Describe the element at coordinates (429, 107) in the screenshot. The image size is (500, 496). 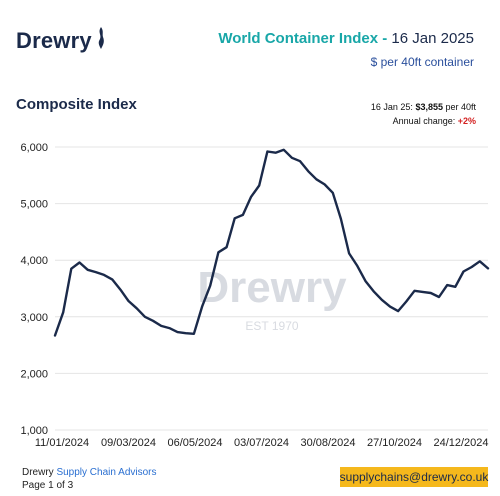
I see `latest-value: $3,855` at that location.